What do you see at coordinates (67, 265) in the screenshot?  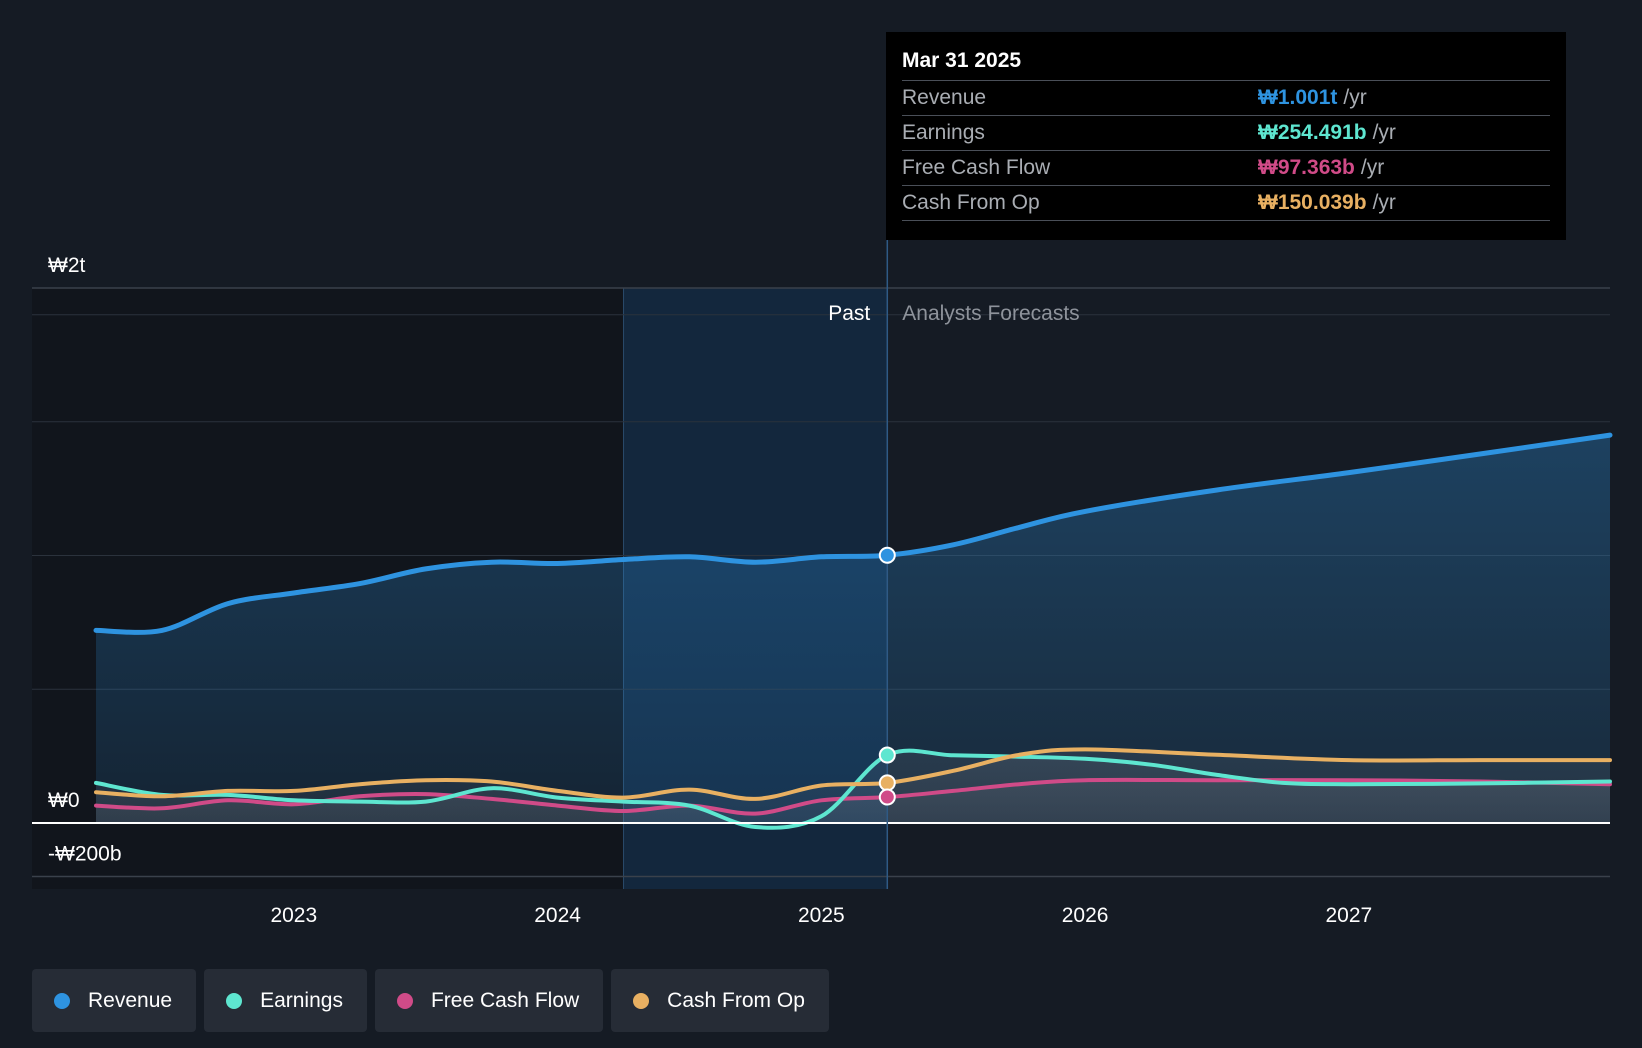 I see `y-tick-label: ₩2t` at bounding box center [67, 265].